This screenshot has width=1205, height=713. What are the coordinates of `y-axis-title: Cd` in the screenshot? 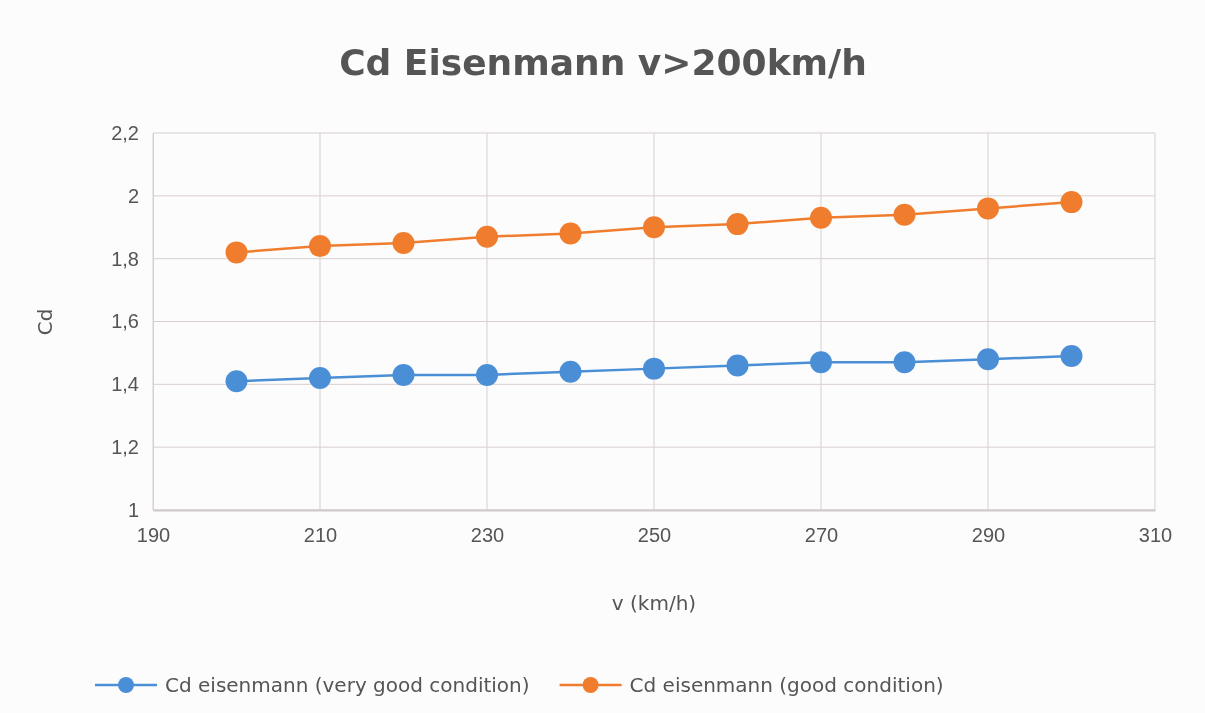 It's located at (45, 322).